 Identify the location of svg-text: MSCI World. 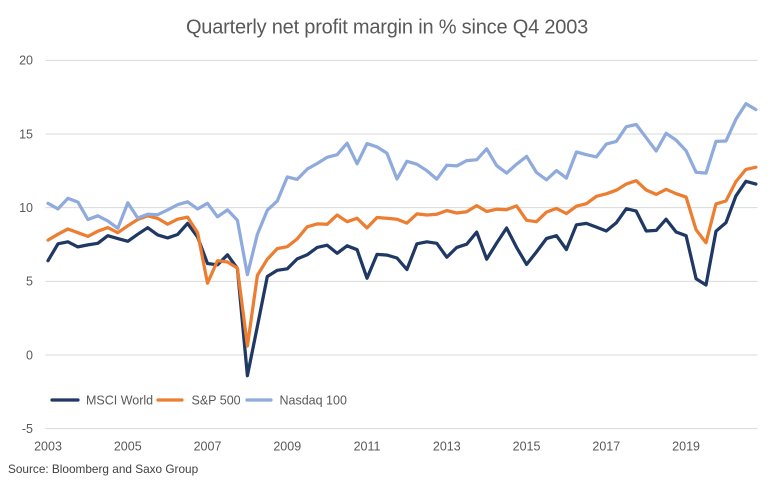
(119, 400).